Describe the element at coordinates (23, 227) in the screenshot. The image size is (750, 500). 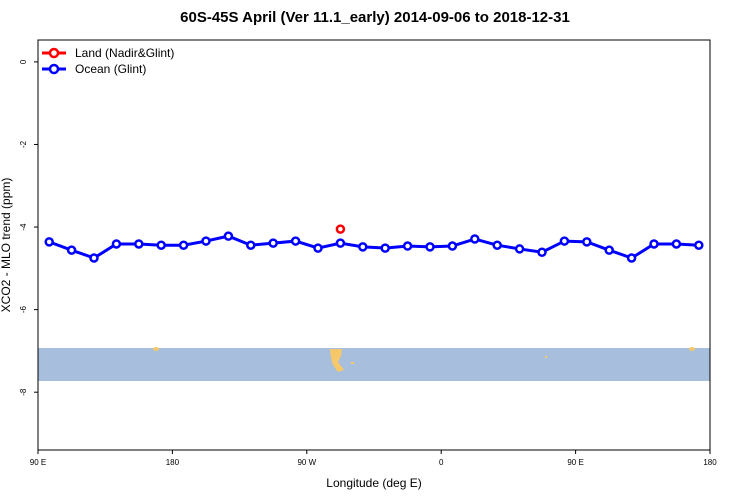
I see `y-tick-label: -4` at that location.